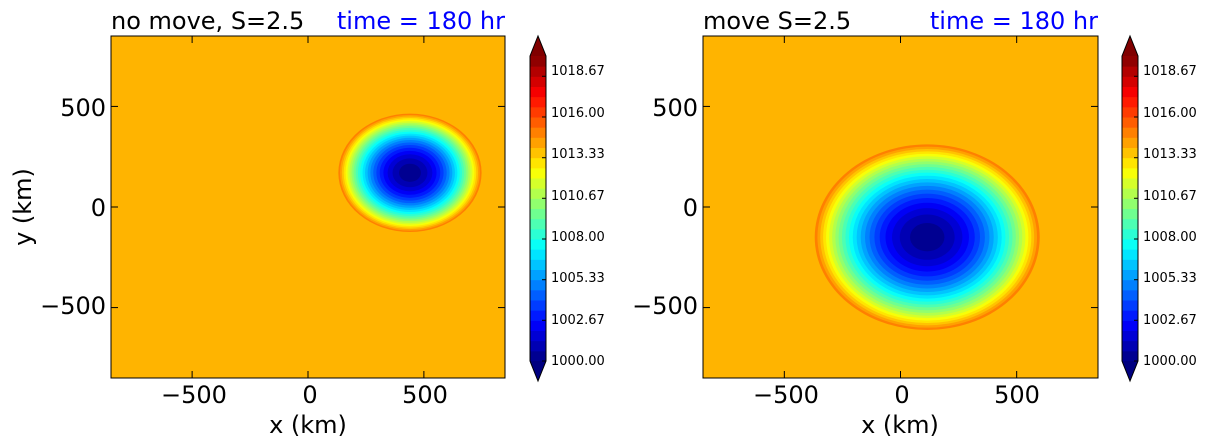  I want to click on pressure-contours, so click(927, 237).